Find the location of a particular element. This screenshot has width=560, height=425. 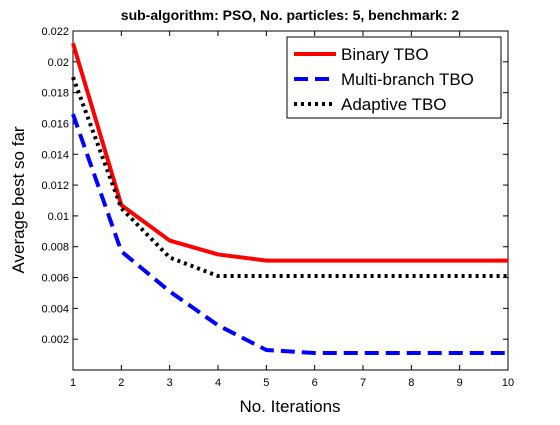

x-tick-label: 1 is located at coordinates (73, 383).